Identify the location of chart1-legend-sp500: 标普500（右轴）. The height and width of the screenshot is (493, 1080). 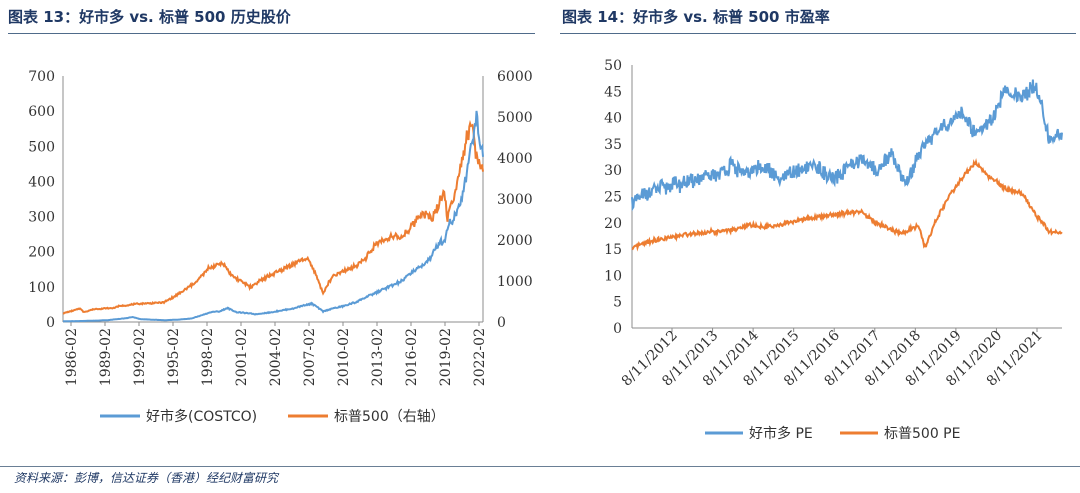
(389, 417).